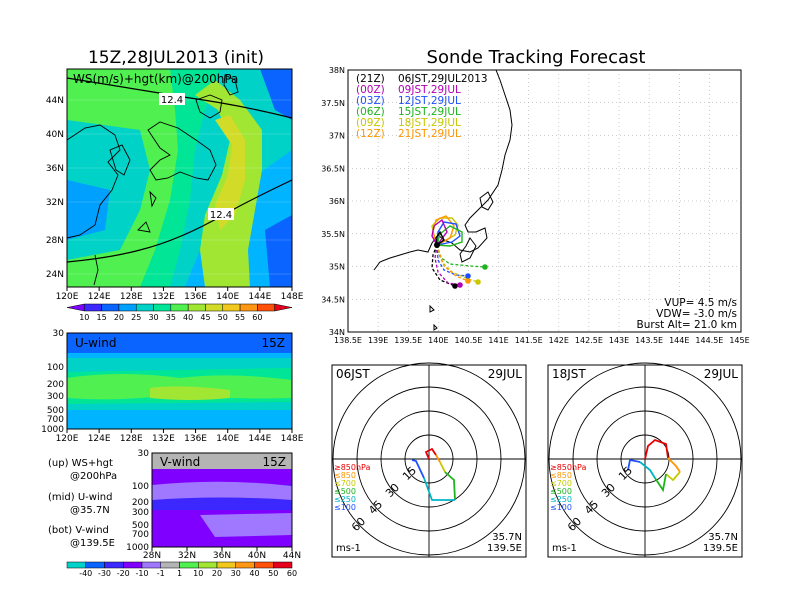 Image resolution: width=792 pixels, height=612 pixels. I want to click on track-lat-tick: 35.5N, so click(333, 234).